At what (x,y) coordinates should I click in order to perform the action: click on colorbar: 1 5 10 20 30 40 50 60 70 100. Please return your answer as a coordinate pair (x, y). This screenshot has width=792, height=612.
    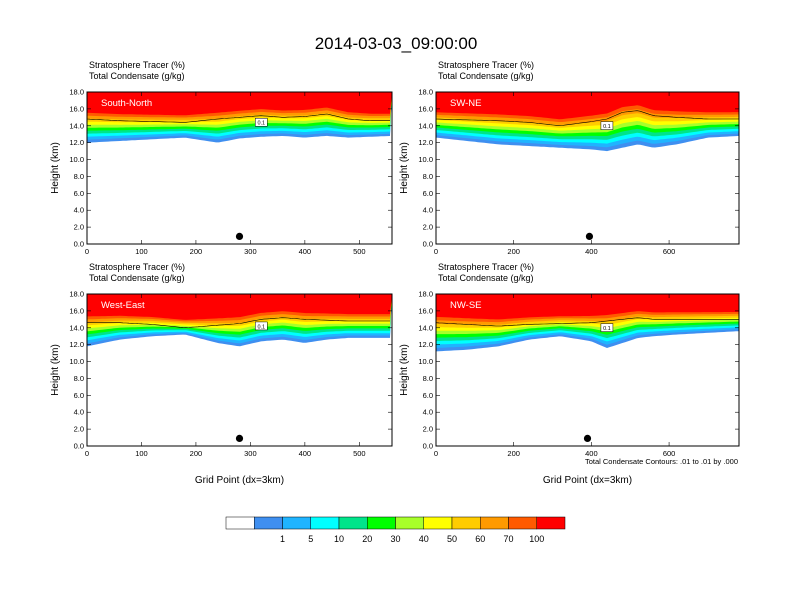
    Looking at the image, I should click on (395, 530).